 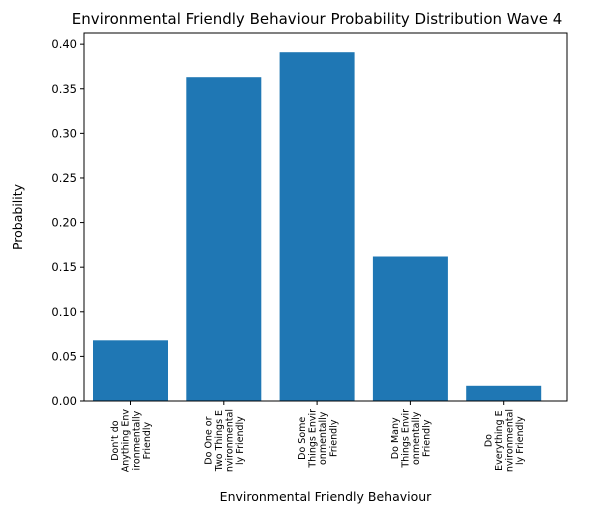 What do you see at coordinates (115, 440) in the screenshot?
I see `x-tick-label-line: Don't do` at bounding box center [115, 440].